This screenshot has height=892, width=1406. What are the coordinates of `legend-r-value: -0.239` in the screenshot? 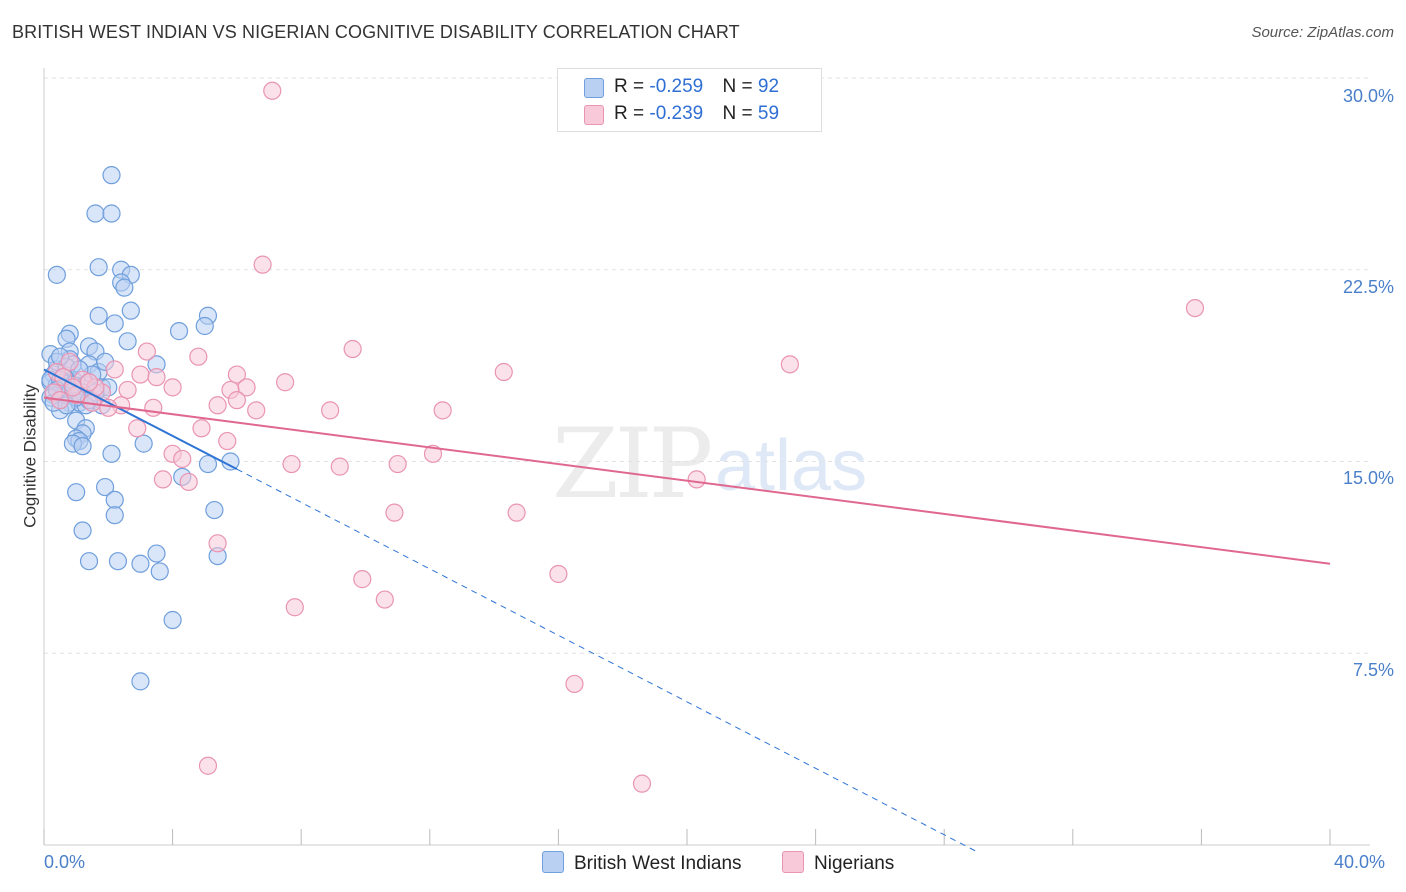 It's located at (676, 113).